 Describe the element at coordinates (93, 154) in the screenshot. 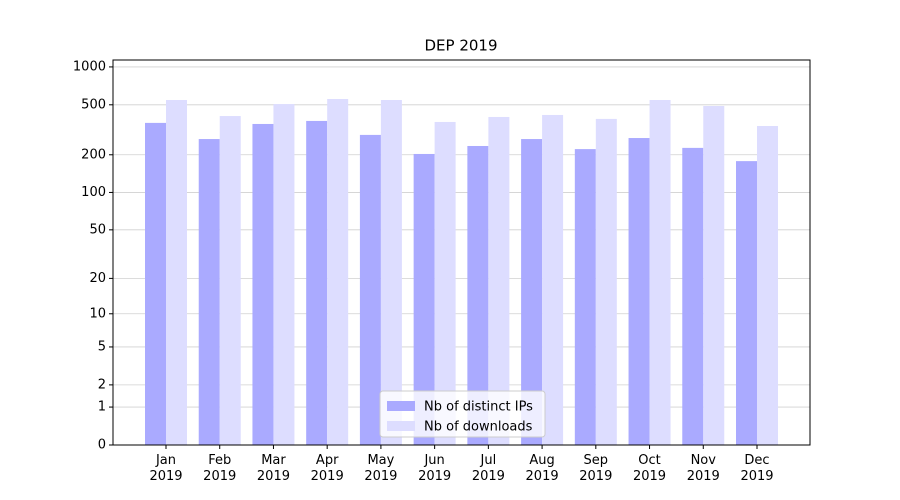

I see `y-tick-label: 200` at that location.